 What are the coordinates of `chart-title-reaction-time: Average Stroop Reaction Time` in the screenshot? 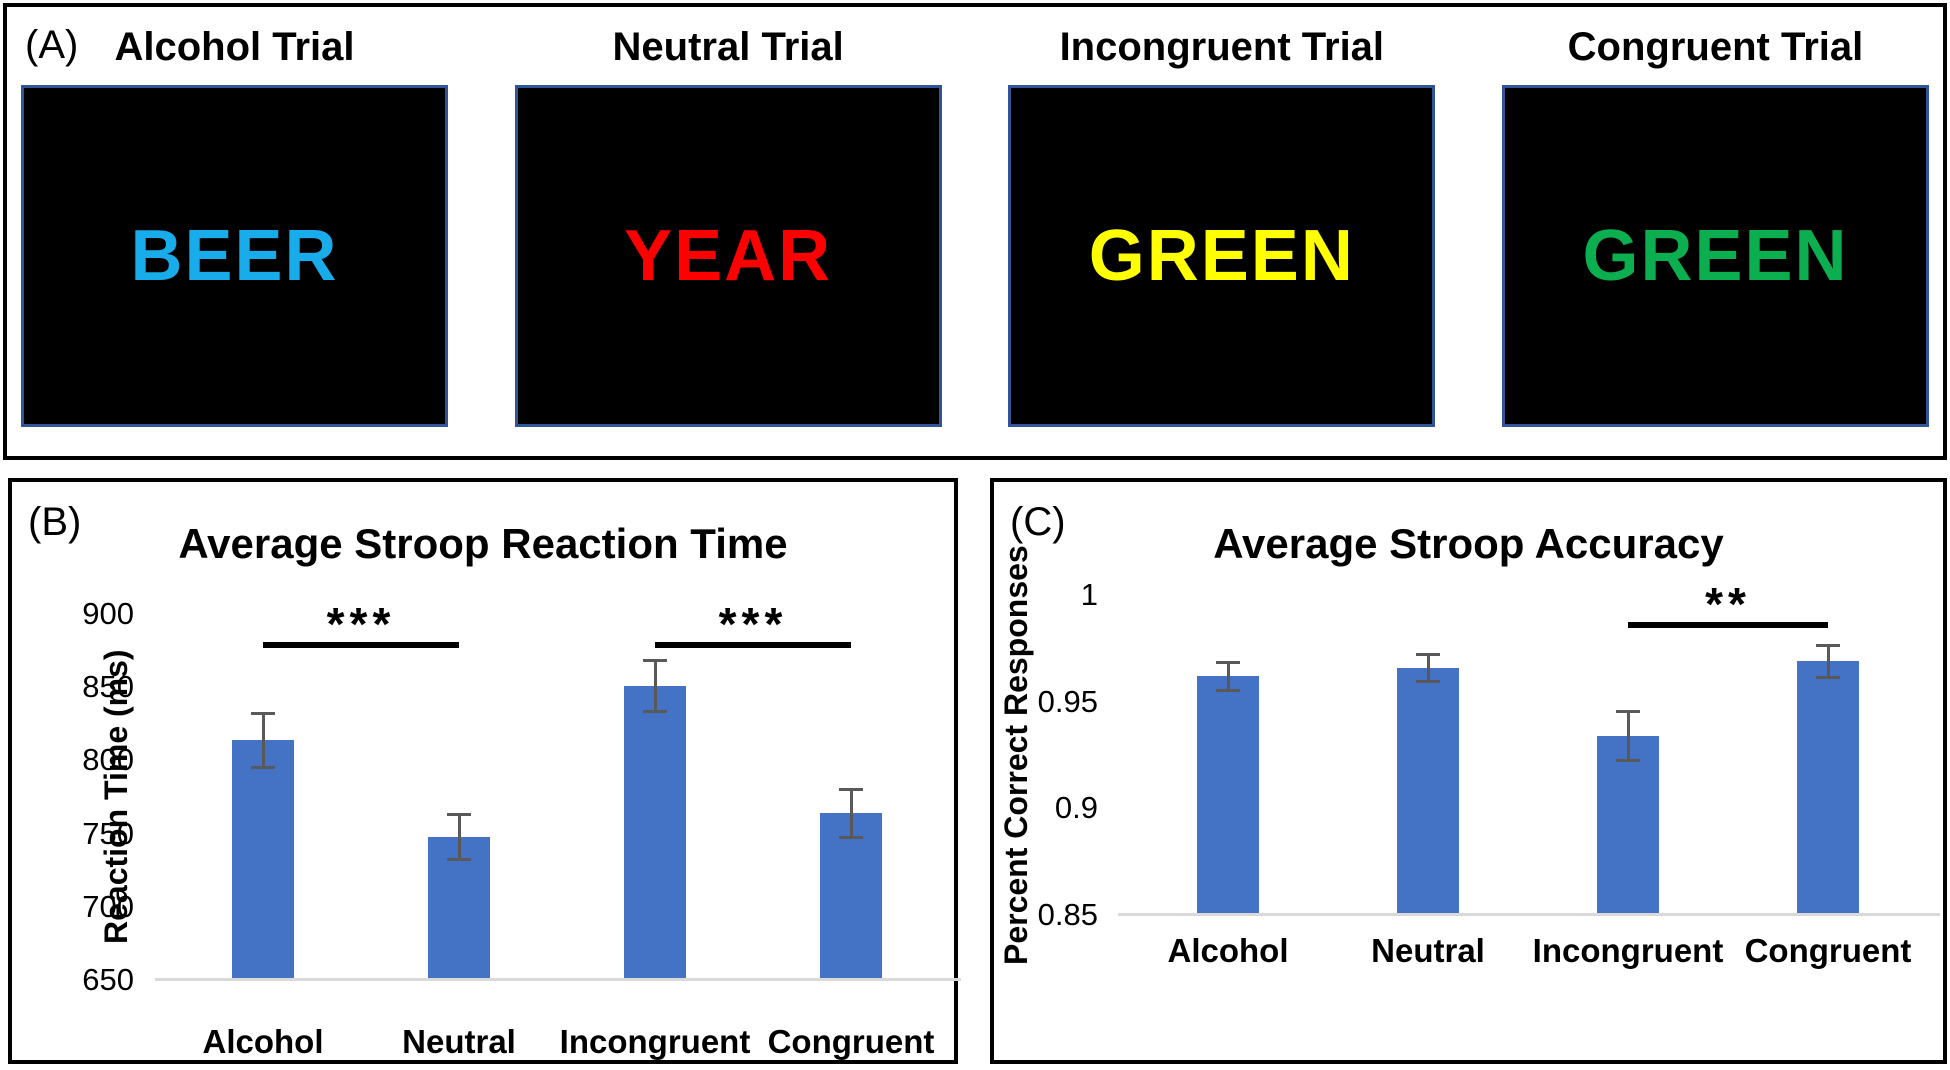 It's located at (483, 543).